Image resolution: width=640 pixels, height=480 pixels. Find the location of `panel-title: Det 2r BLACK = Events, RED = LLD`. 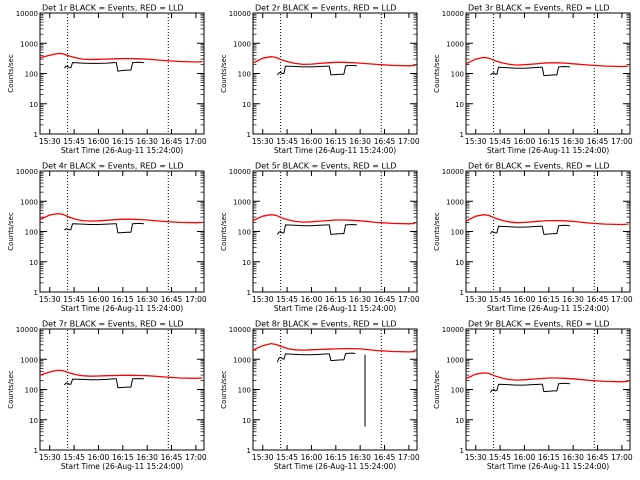

panel-title: Det 2r BLACK = Events, RED = LLD is located at coordinates (326, 8).